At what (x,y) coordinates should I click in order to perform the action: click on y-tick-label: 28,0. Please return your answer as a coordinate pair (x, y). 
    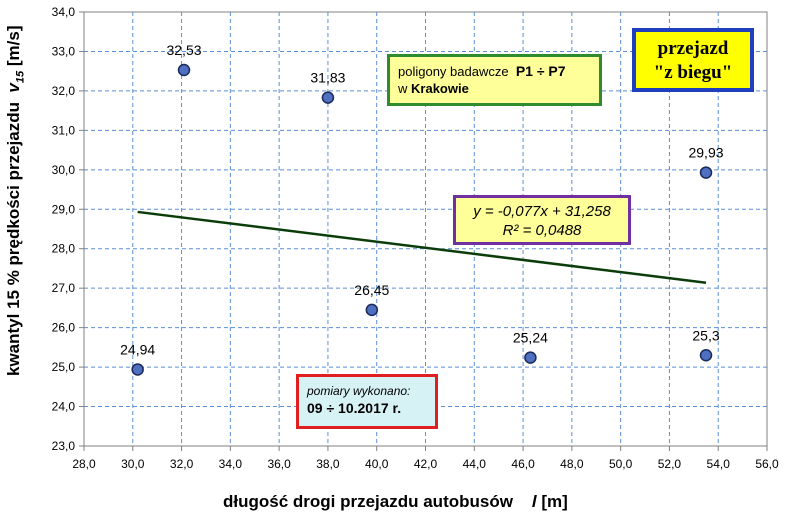
    Looking at the image, I should click on (64, 249).